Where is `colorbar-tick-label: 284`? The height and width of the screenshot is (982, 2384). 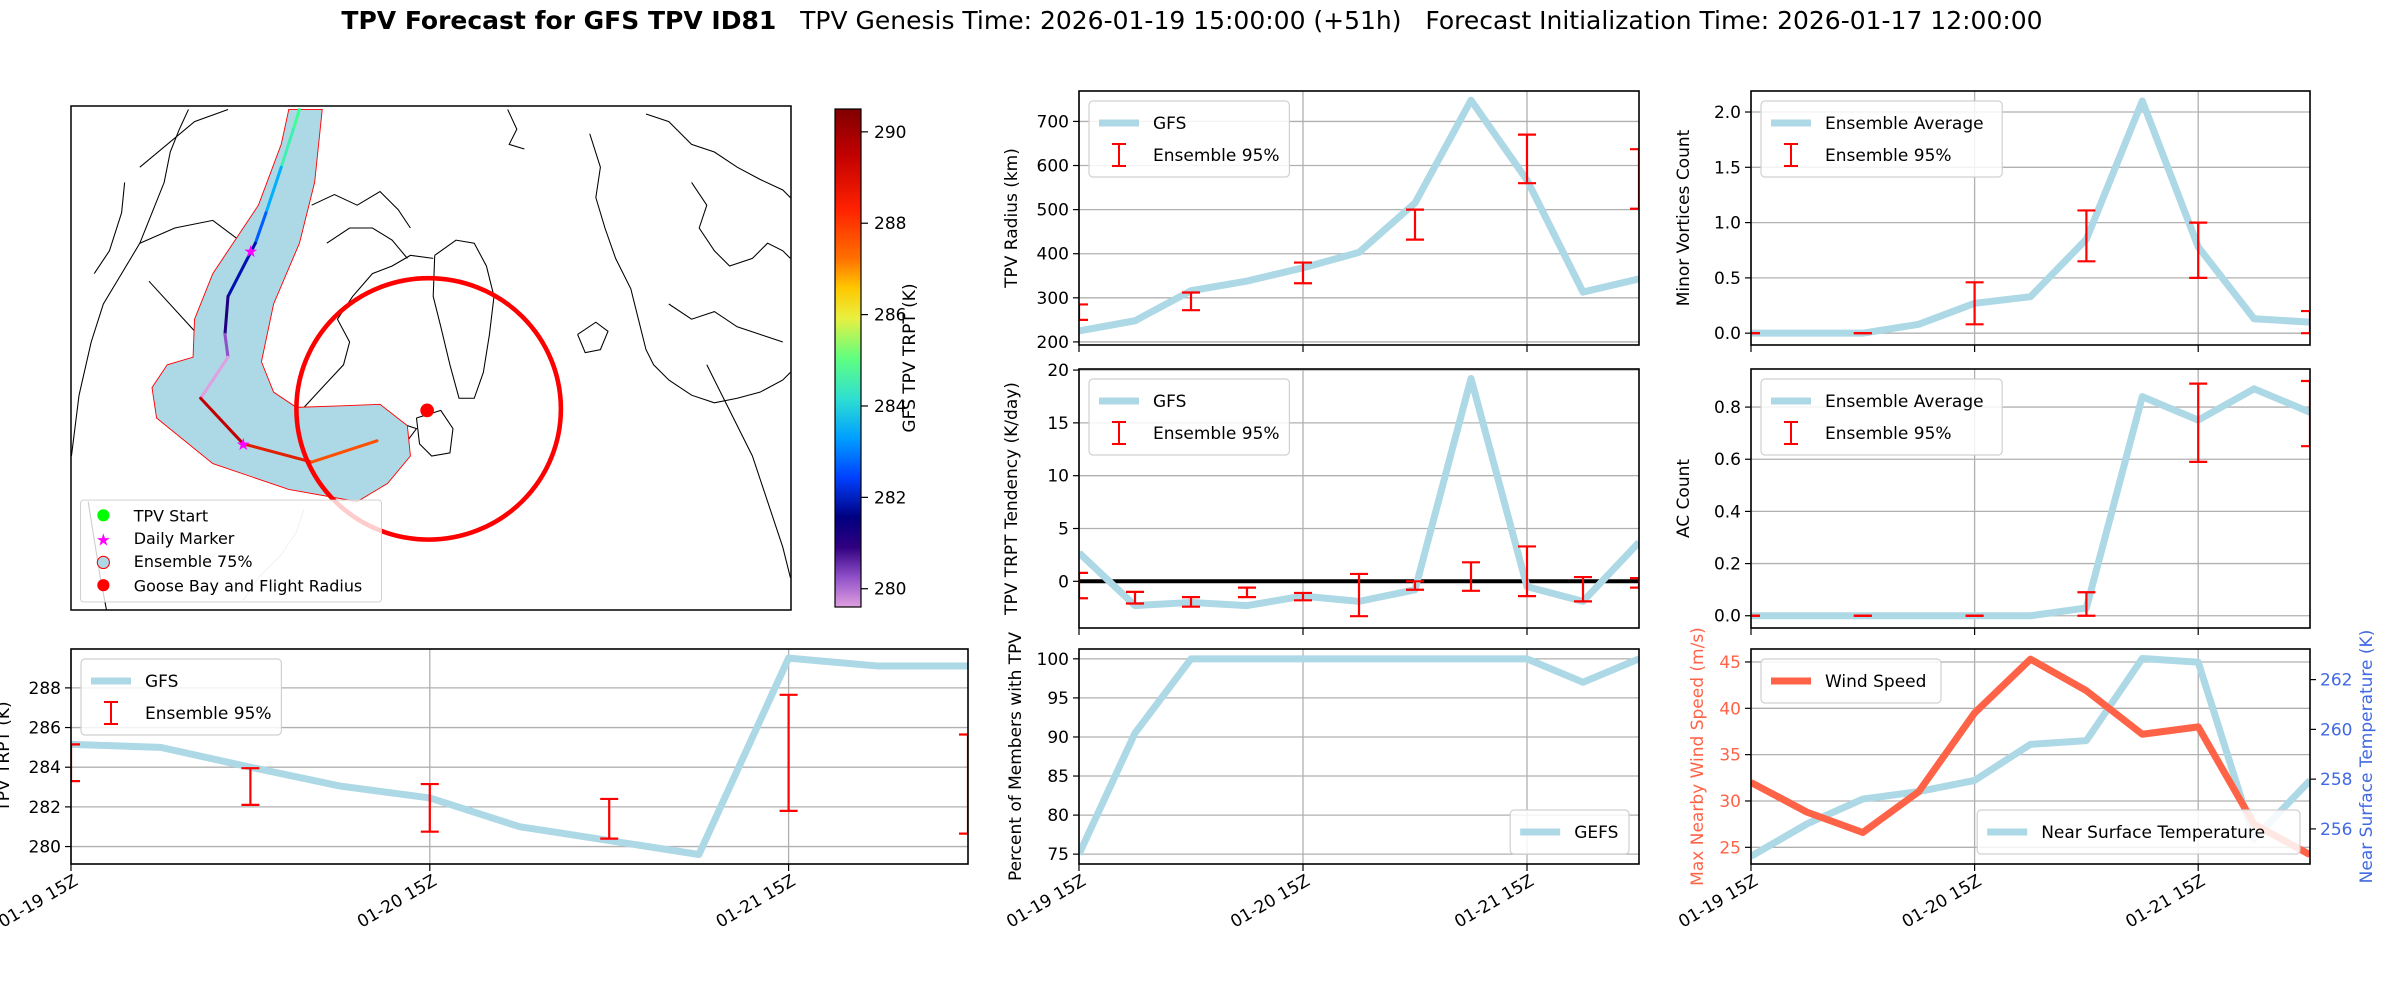 colorbar-tick-label: 284 is located at coordinates (890, 407).